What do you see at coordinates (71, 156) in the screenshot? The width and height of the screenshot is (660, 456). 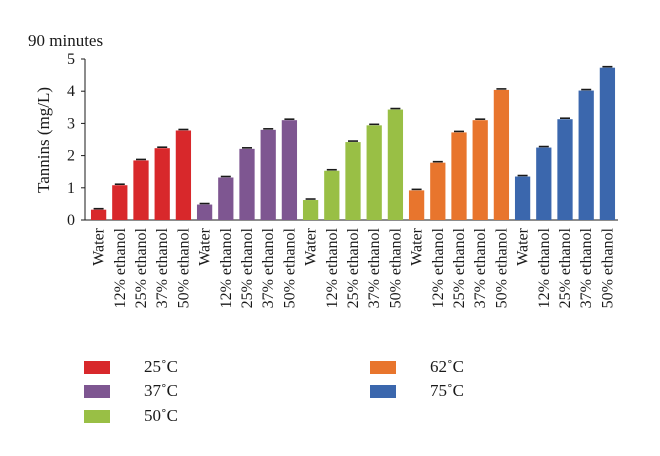 I see `y-tick-label: 2` at bounding box center [71, 156].